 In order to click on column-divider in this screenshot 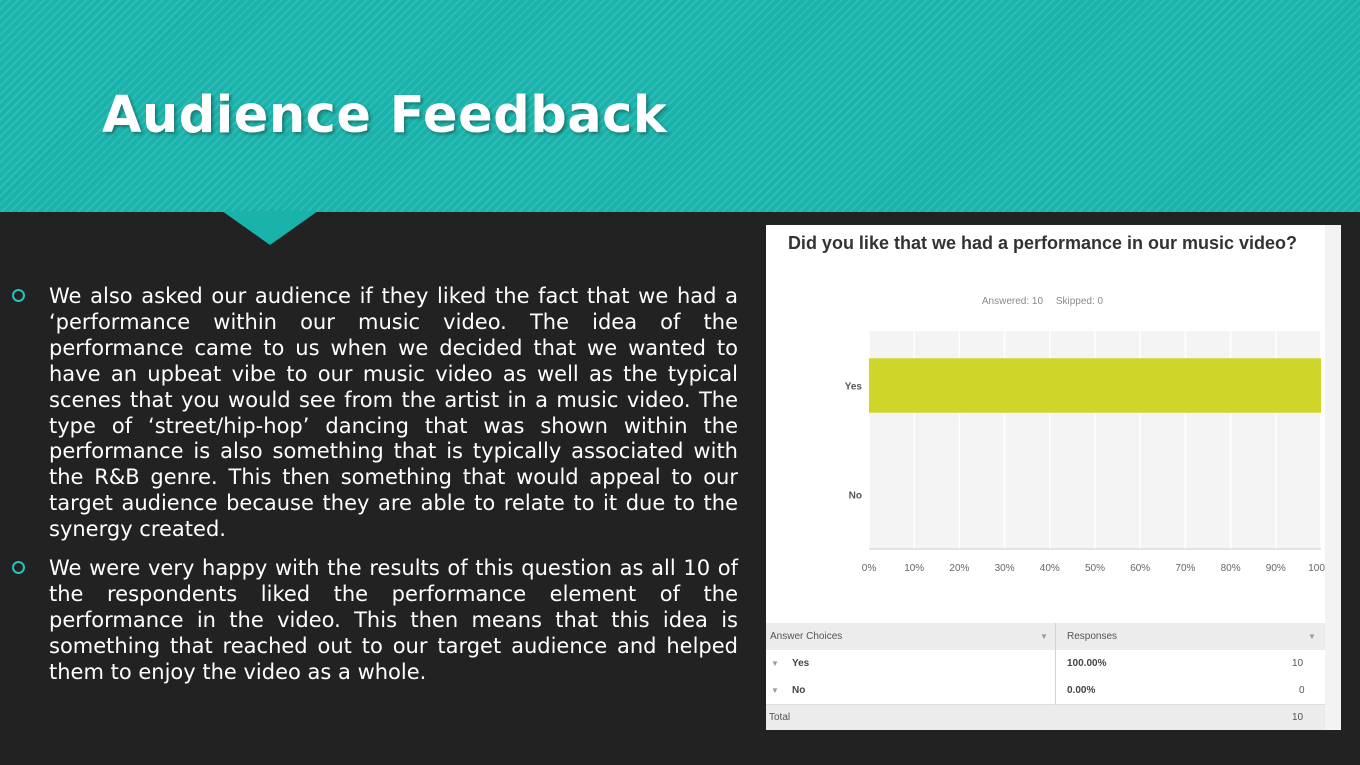, I will do `click(1055, 664)`.